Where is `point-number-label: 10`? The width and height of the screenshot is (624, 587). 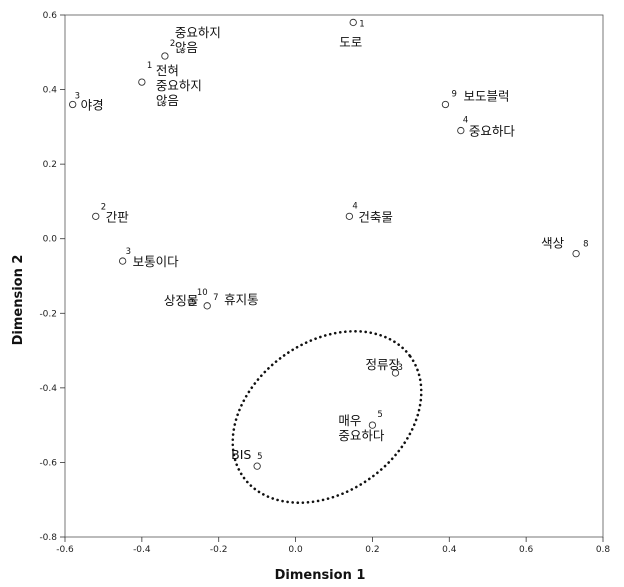
point-number-label: 10 is located at coordinates (202, 293).